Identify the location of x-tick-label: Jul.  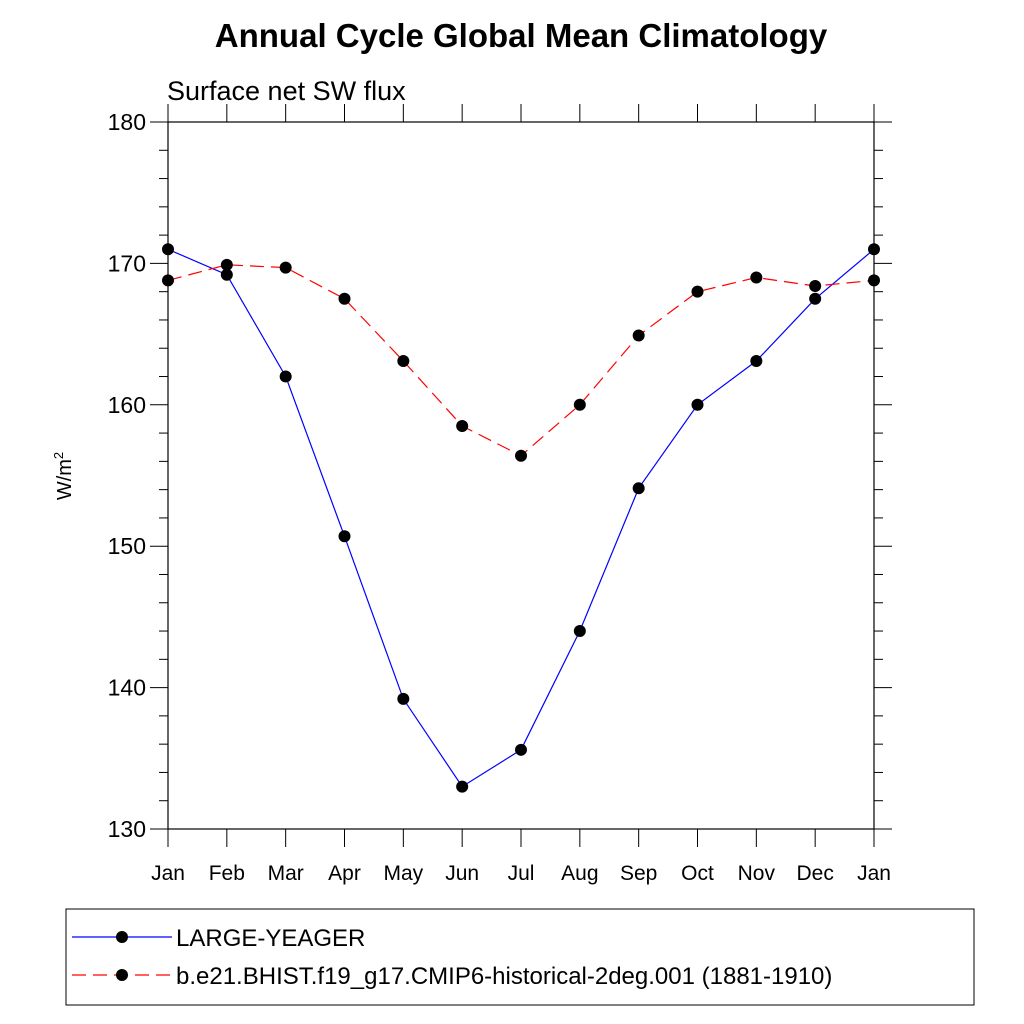
(521, 873).